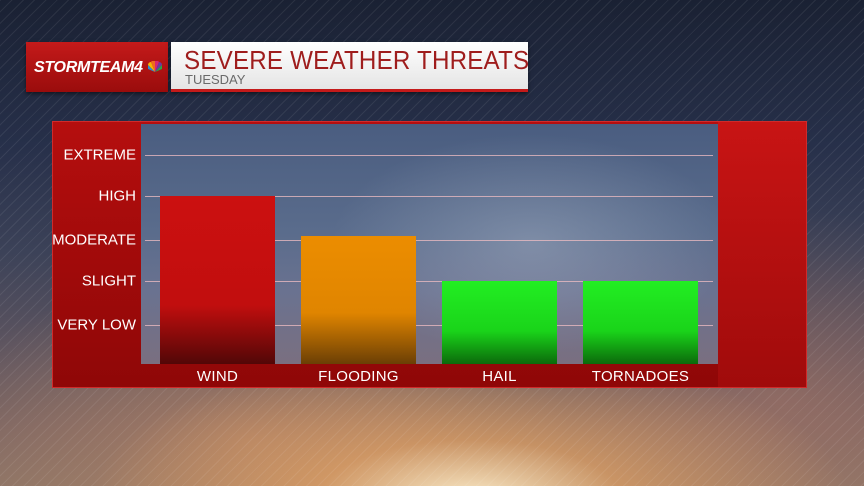 The width and height of the screenshot is (864, 486). Describe the element at coordinates (94, 240) in the screenshot. I see `y-tick-label: MODERATE` at that location.